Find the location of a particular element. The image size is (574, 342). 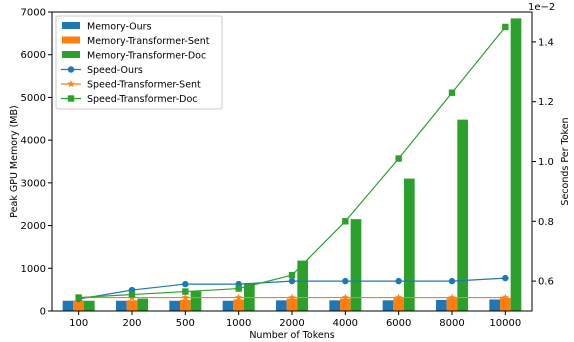

y-tick-label-1000: 1000 is located at coordinates (33, 269).